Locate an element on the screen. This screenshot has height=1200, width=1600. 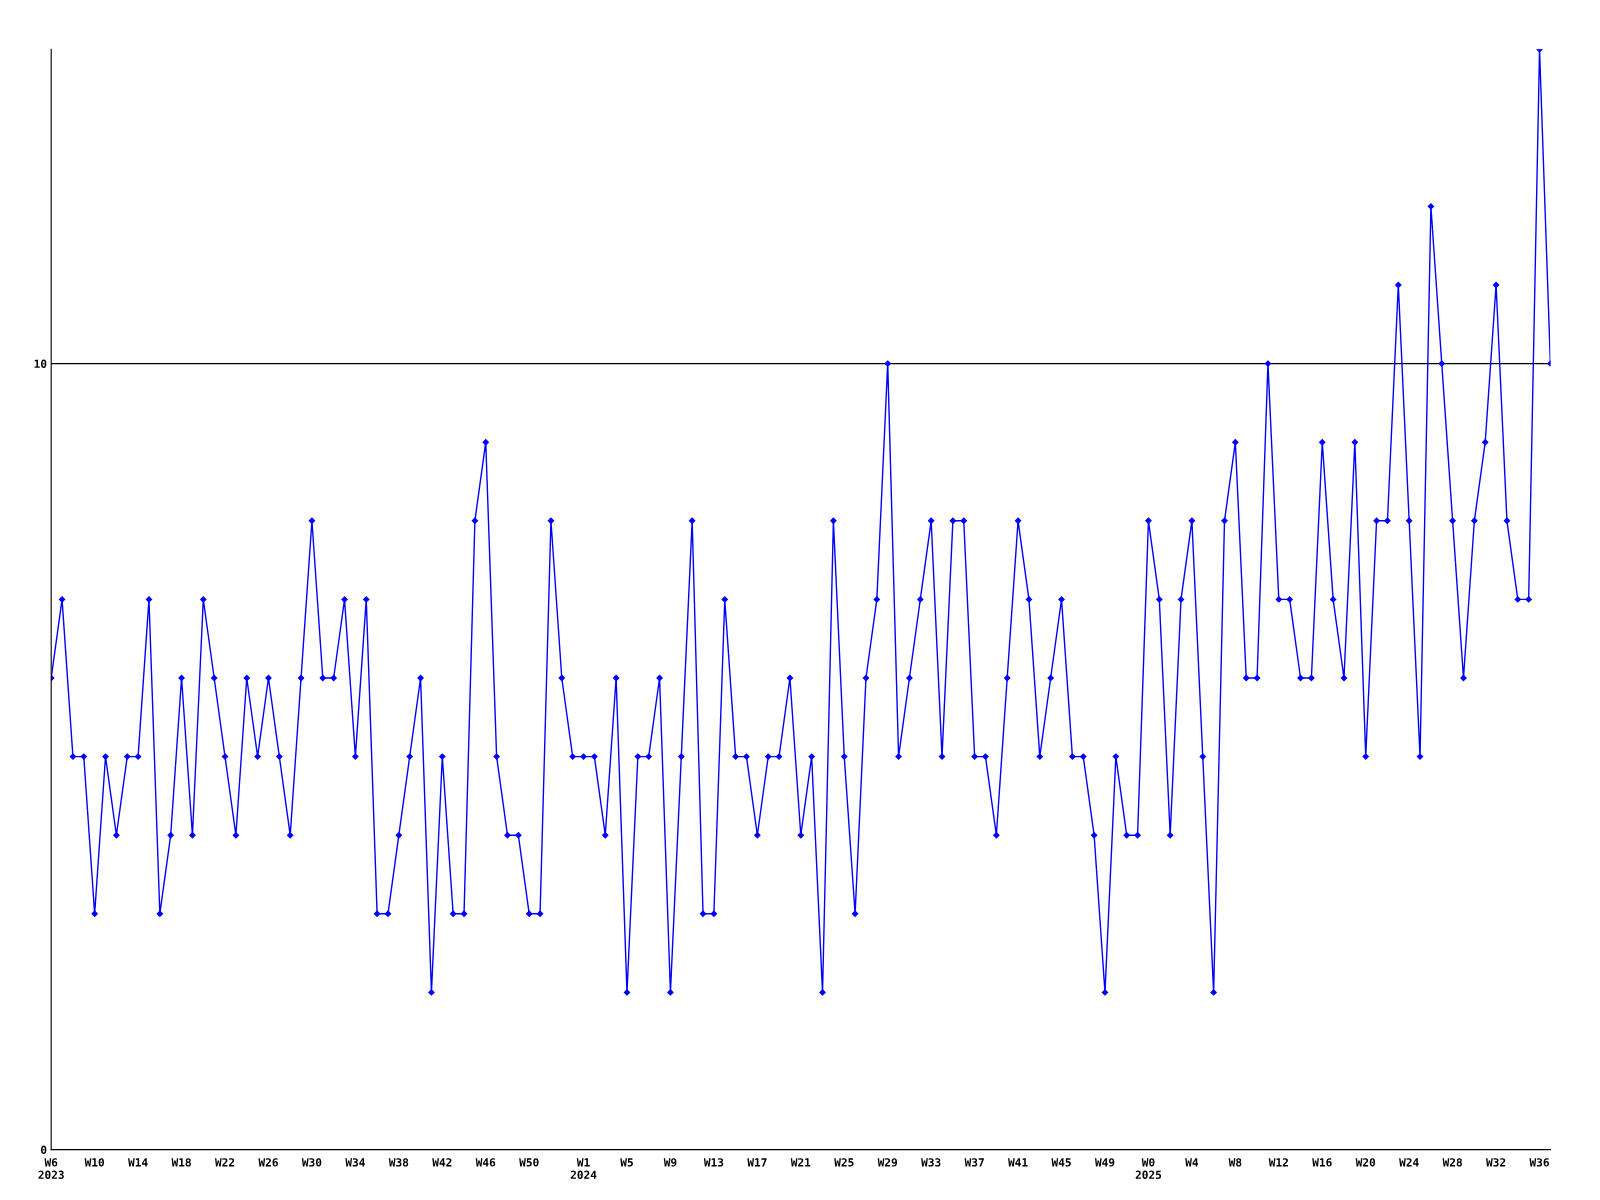
x-tick-label: W37 is located at coordinates (974, 1162).